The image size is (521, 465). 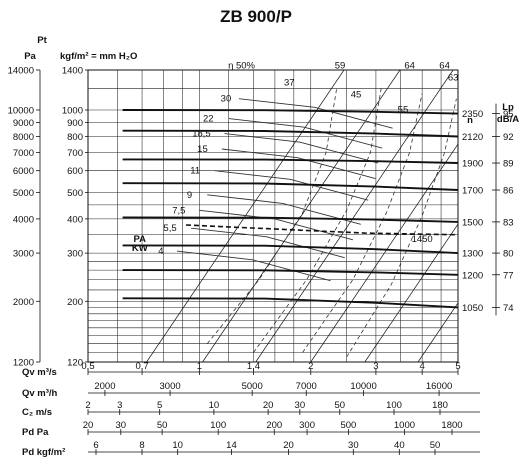 I want to click on left-axis-label-top: Pt, so click(x=42, y=40).